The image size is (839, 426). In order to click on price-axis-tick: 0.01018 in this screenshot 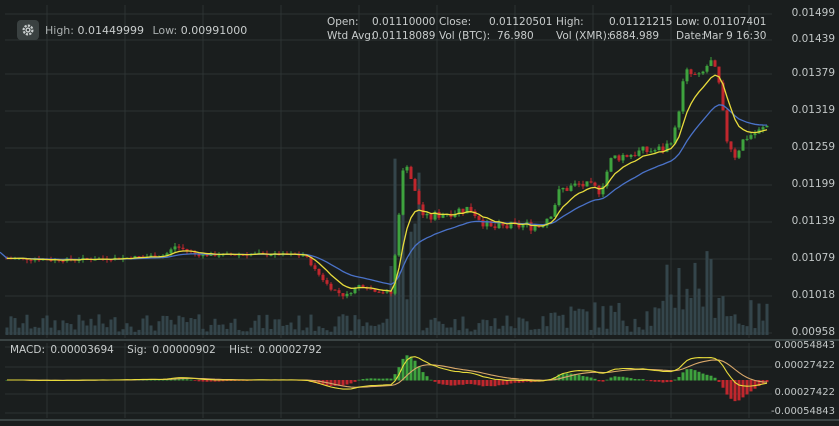, I will do `click(813, 295)`.